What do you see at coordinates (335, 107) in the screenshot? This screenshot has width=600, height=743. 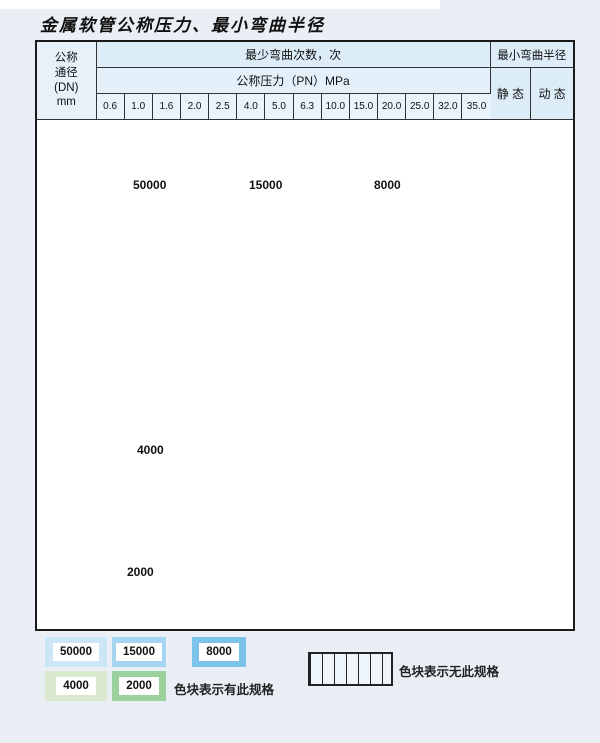 I see `pressure-tick-header: 10.0` at bounding box center [335, 107].